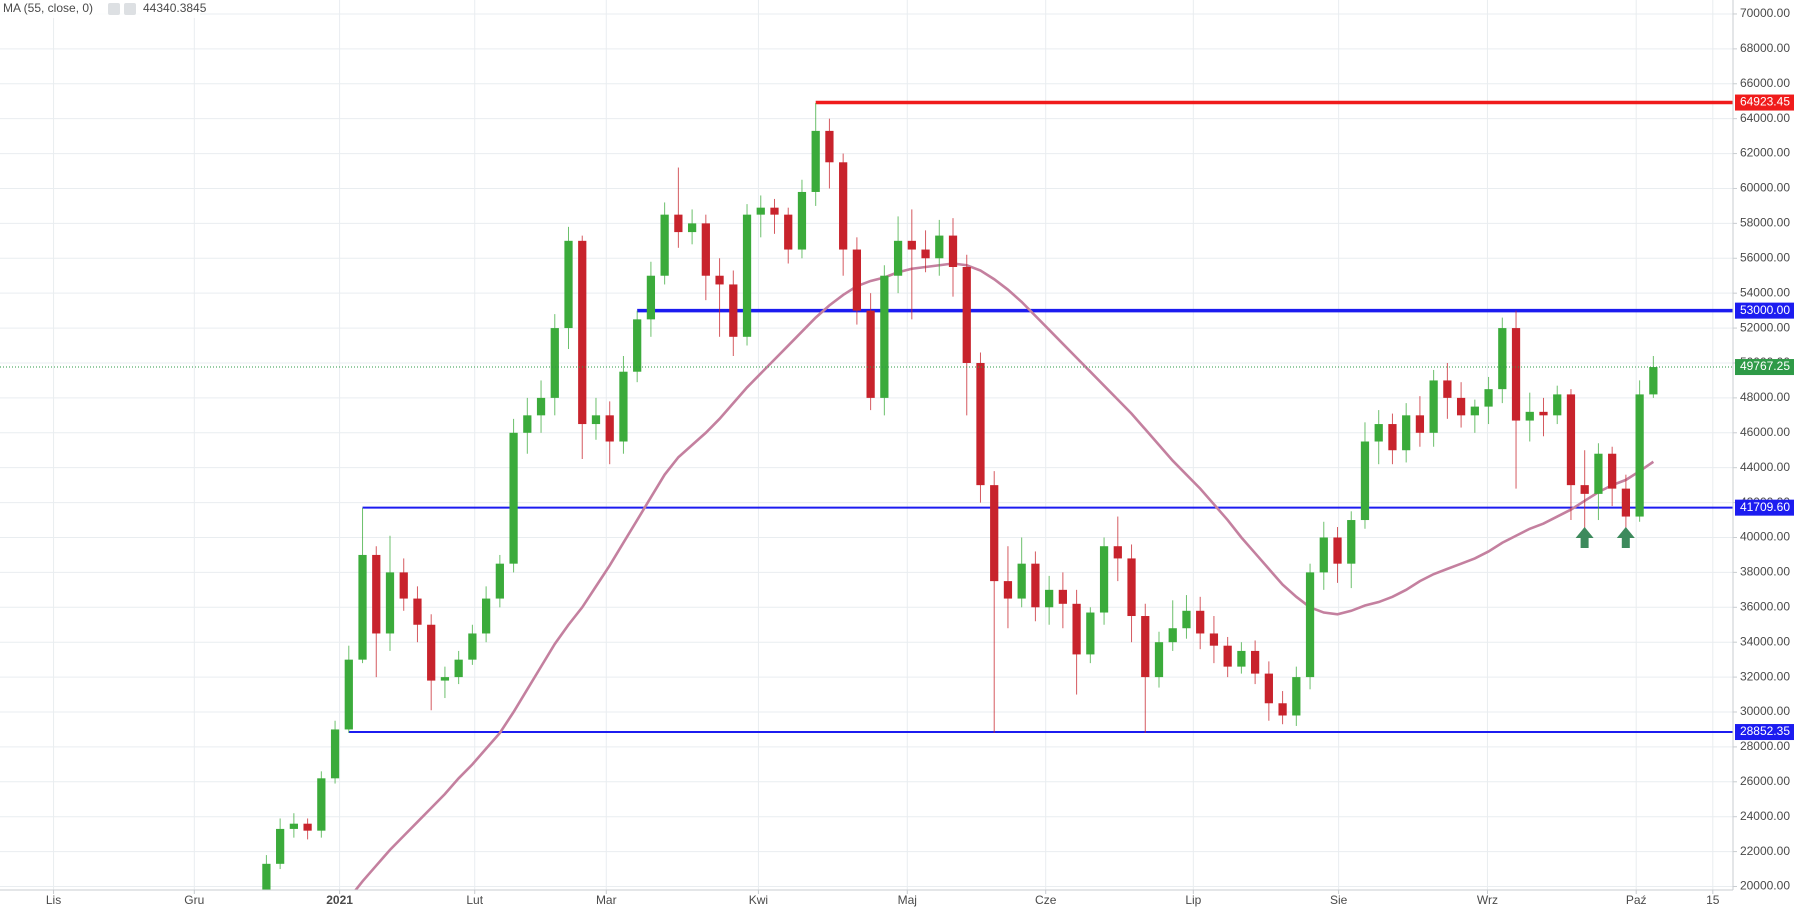 Image resolution: width=1794 pixels, height=910 pixels. What do you see at coordinates (1636, 900) in the screenshot?
I see `x-tick-label: Paź` at bounding box center [1636, 900].